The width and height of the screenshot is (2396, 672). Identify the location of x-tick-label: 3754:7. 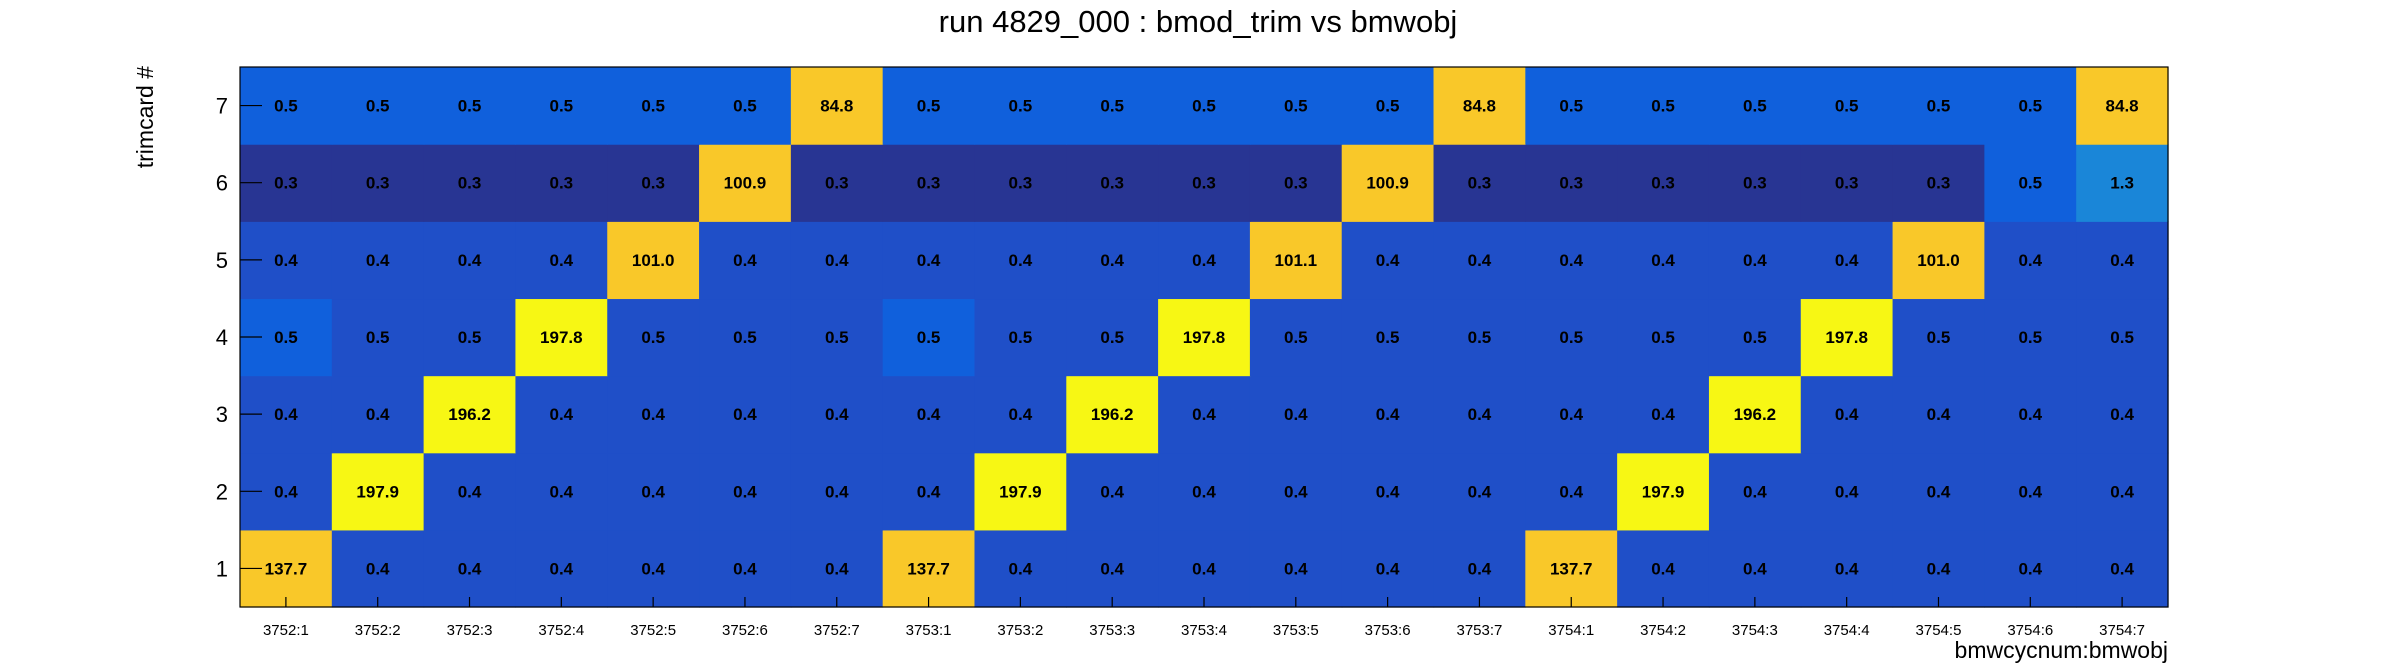
(2122, 630).